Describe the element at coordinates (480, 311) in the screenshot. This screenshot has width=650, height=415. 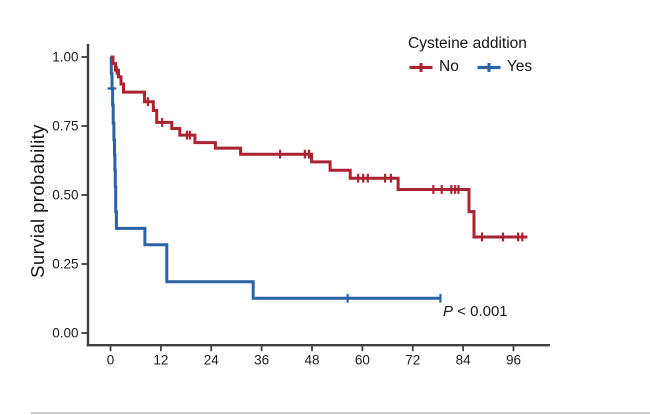
I see `p-value-text: < 0.001` at that location.